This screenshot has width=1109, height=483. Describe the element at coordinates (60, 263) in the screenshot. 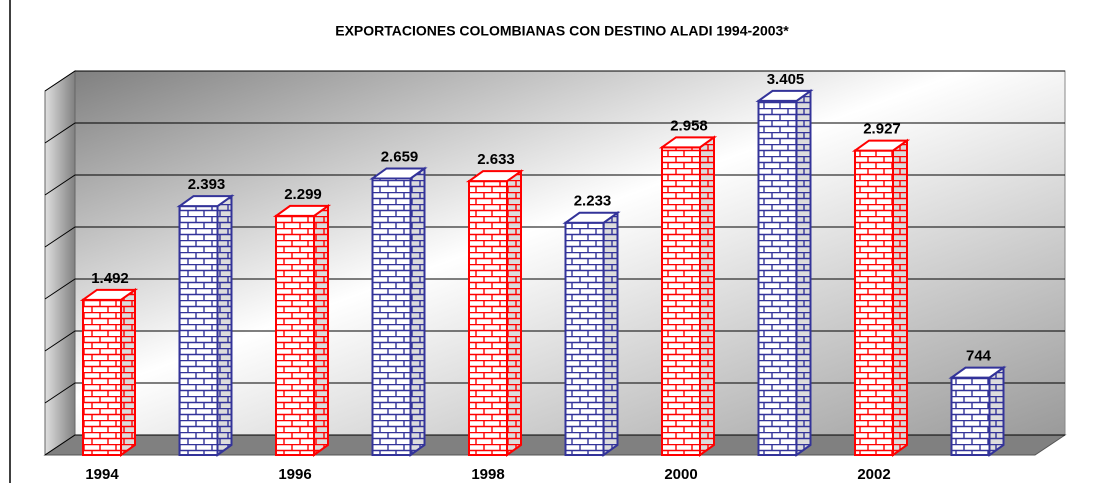

I see `side-wall` at that location.